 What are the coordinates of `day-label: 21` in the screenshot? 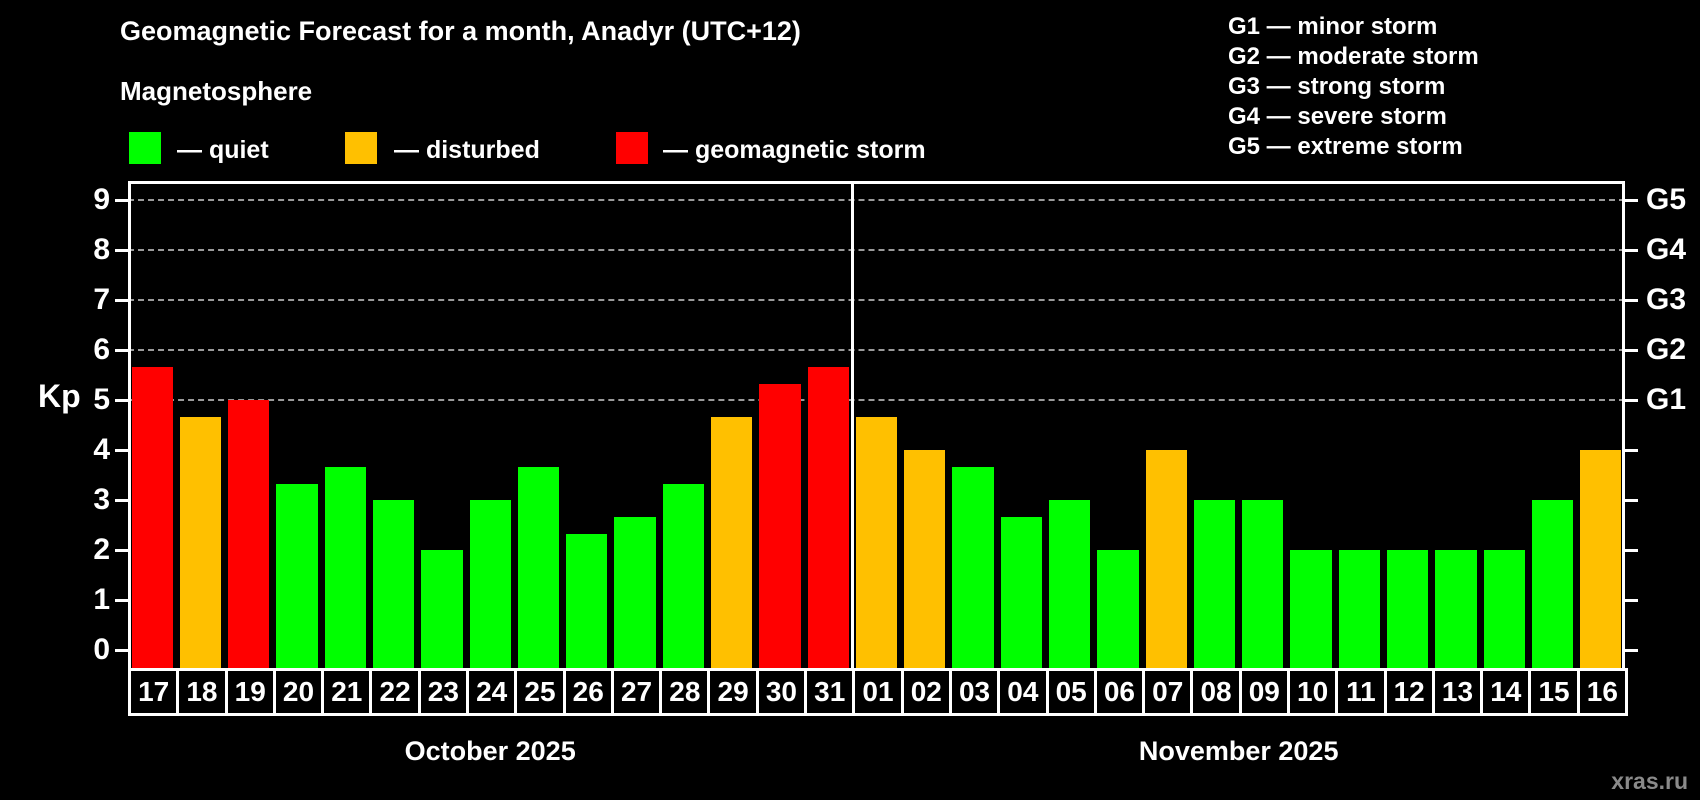 It's located at (347, 692).